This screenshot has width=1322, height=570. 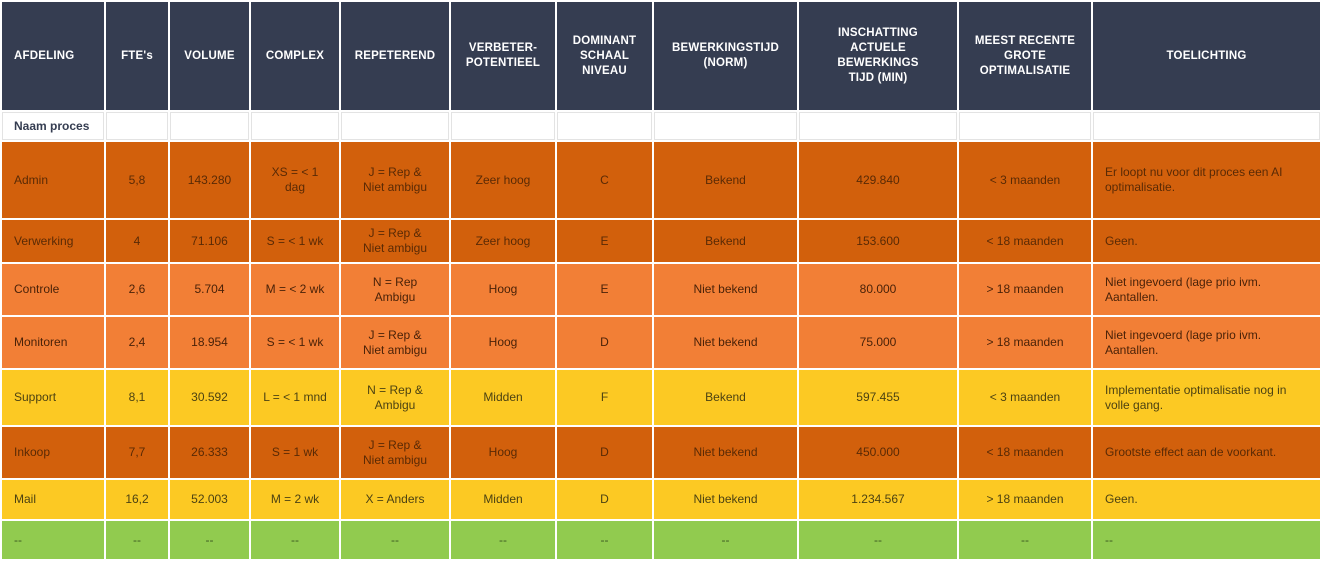 What do you see at coordinates (1025, 180) in the screenshot?
I see `cell-recente: < 3 maanden` at bounding box center [1025, 180].